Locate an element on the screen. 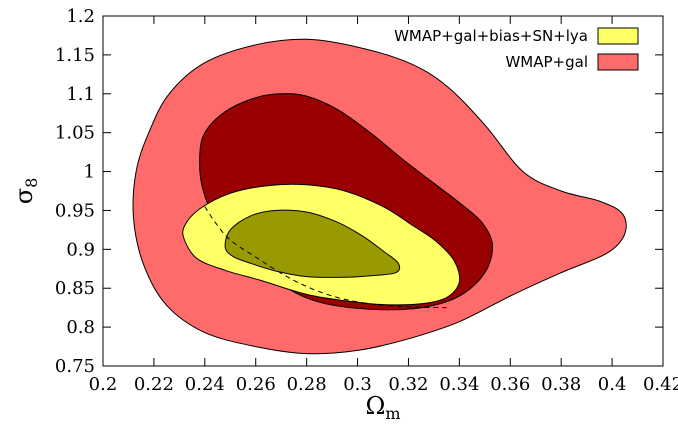 The image size is (678, 426). x-tick-label: 0.36 is located at coordinates (510, 384).